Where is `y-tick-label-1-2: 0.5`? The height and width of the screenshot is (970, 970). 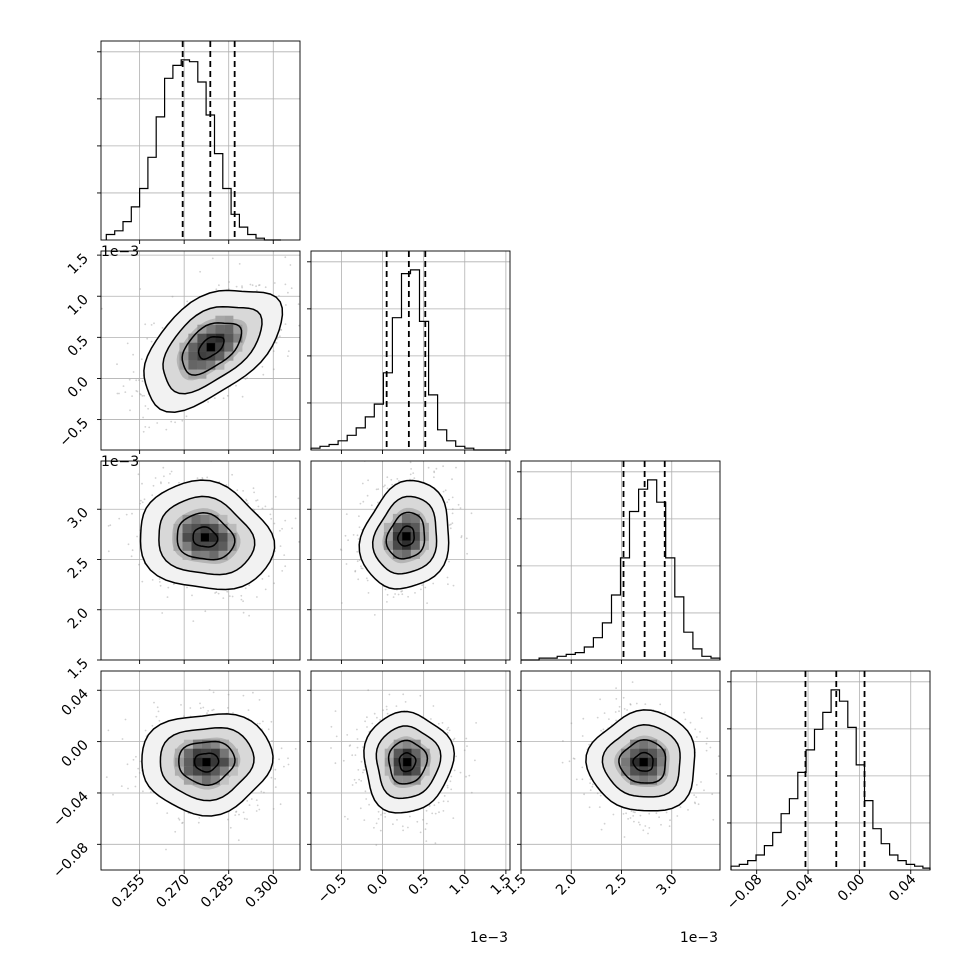
y-tick-label-1-2: 0.5 is located at coordinates (78, 346).